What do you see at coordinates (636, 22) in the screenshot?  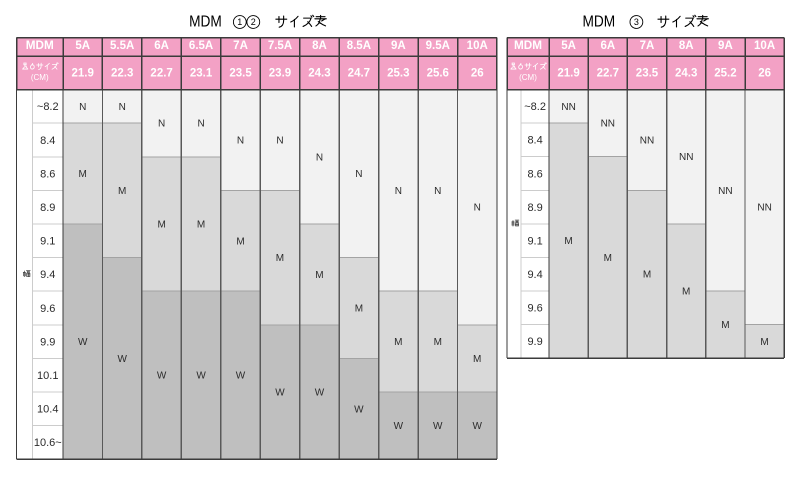 I see `svg-text: 3` at bounding box center [636, 22].